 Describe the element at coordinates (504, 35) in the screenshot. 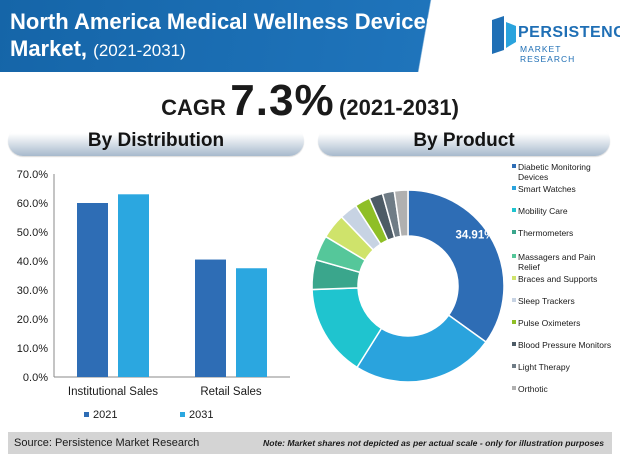

I see `logo-mark-icon` at that location.